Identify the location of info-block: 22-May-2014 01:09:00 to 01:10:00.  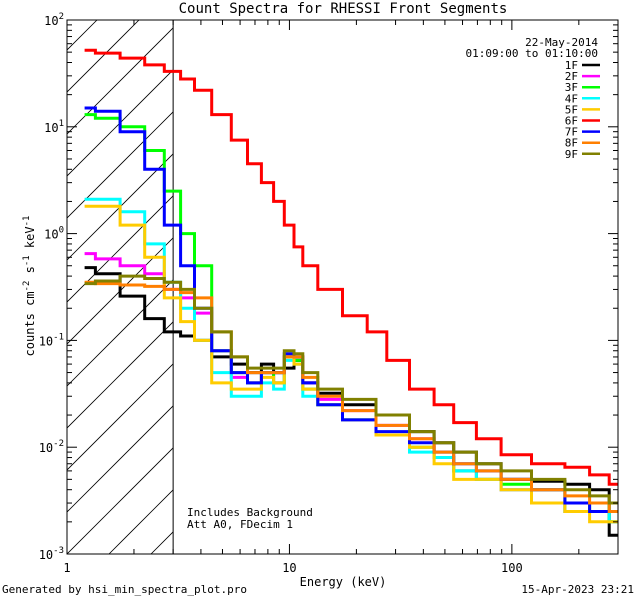
(532, 48).